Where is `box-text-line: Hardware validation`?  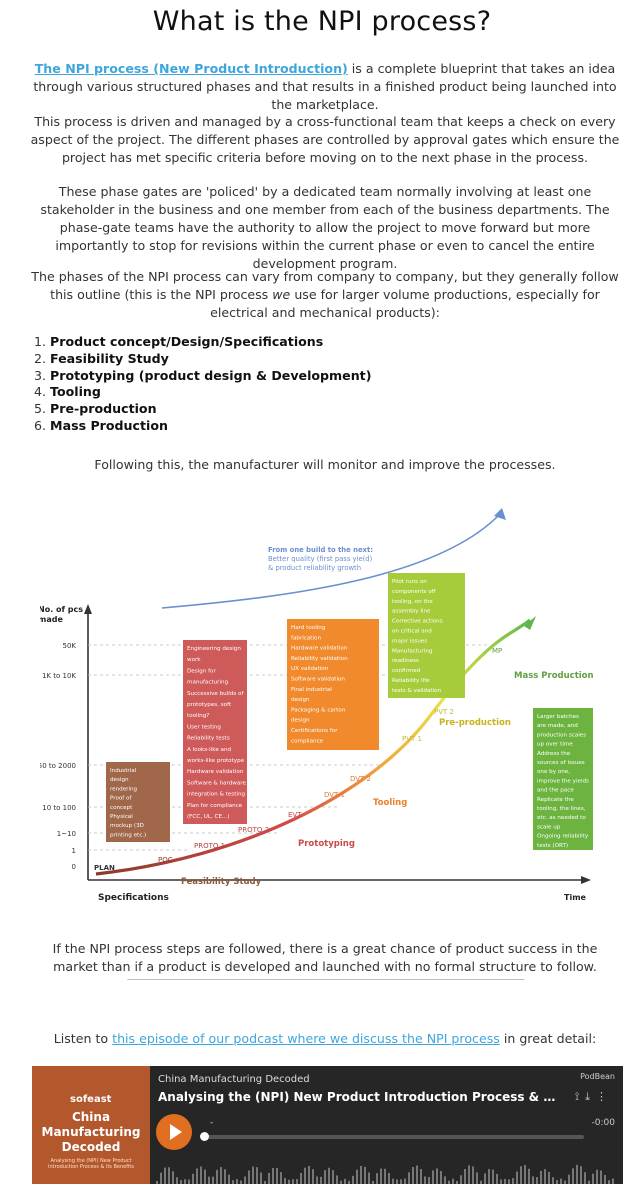 box-text-line: Hardware validation is located at coordinates (319, 649).